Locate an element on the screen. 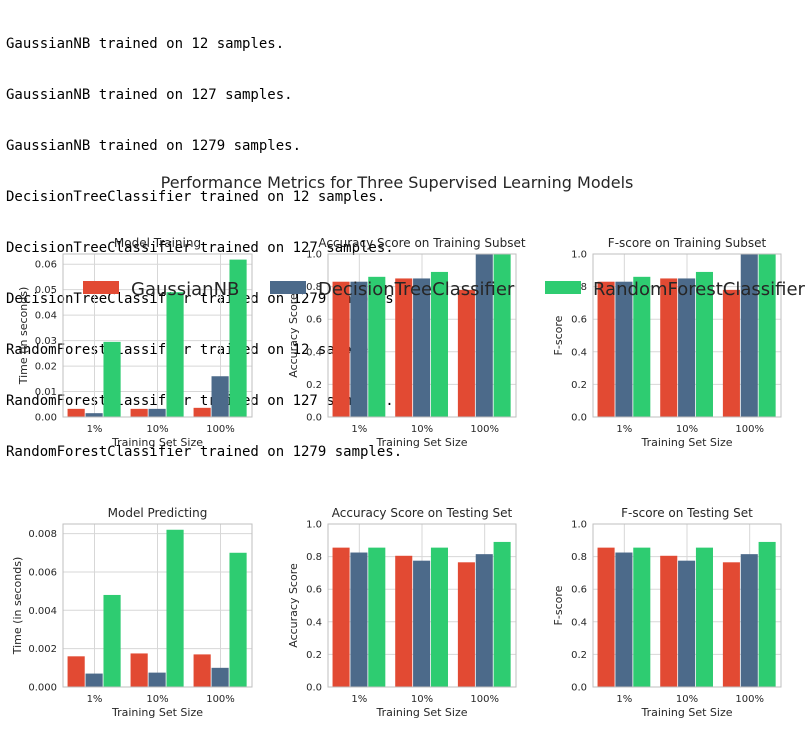 The width and height of the screenshot is (807, 733). legend-label: GaussianNB is located at coordinates (185, 289).